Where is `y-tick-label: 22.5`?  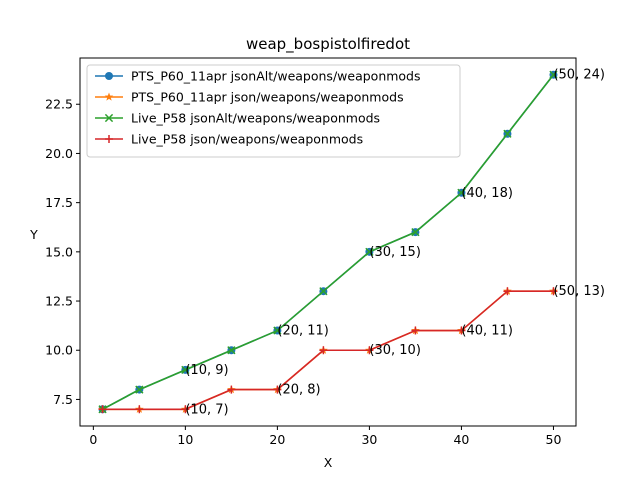 y-tick-label: 22.5 is located at coordinates (59, 104).